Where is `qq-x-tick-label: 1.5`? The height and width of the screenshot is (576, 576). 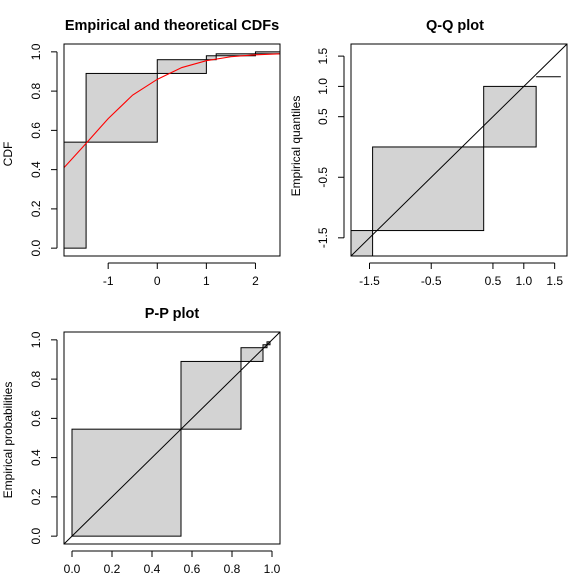 qq-x-tick-label: 1.5 is located at coordinates (554, 281).